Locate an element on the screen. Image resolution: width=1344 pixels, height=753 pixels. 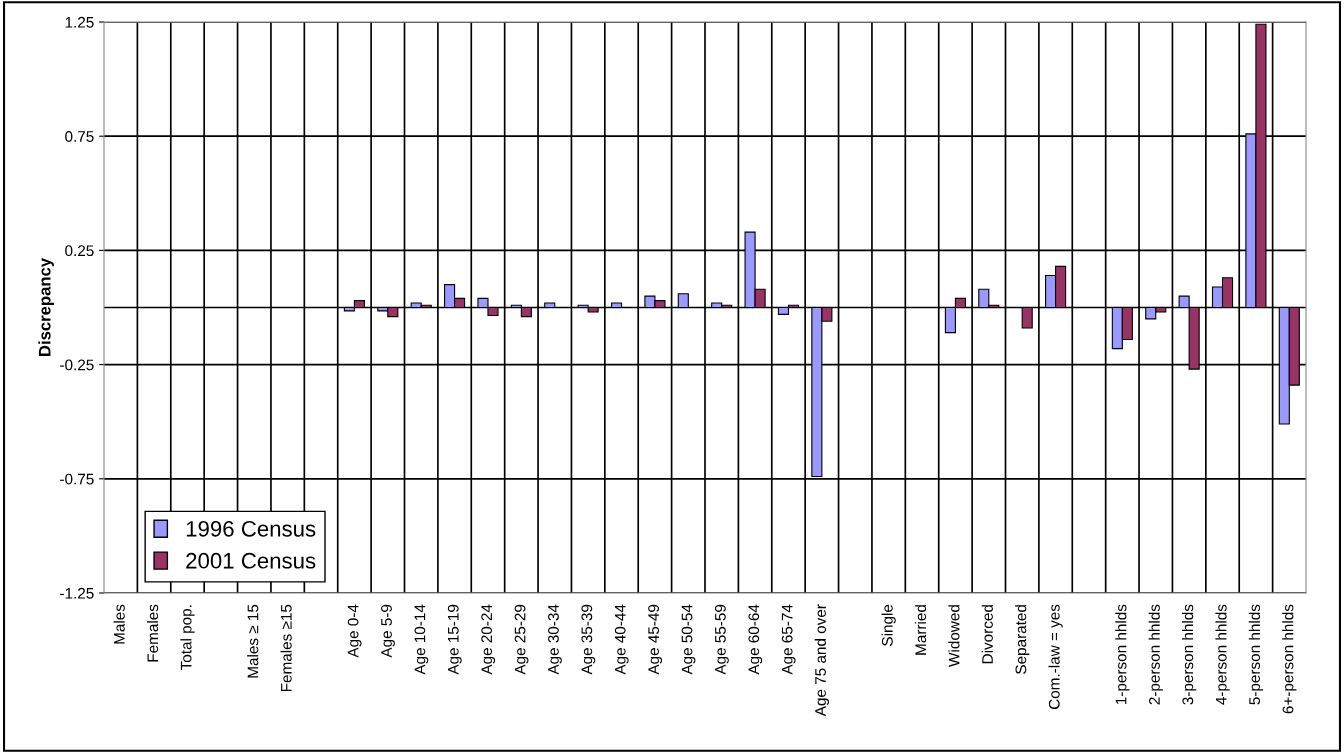
x-tick-label: Females ≥15 is located at coordinates (286, 648).